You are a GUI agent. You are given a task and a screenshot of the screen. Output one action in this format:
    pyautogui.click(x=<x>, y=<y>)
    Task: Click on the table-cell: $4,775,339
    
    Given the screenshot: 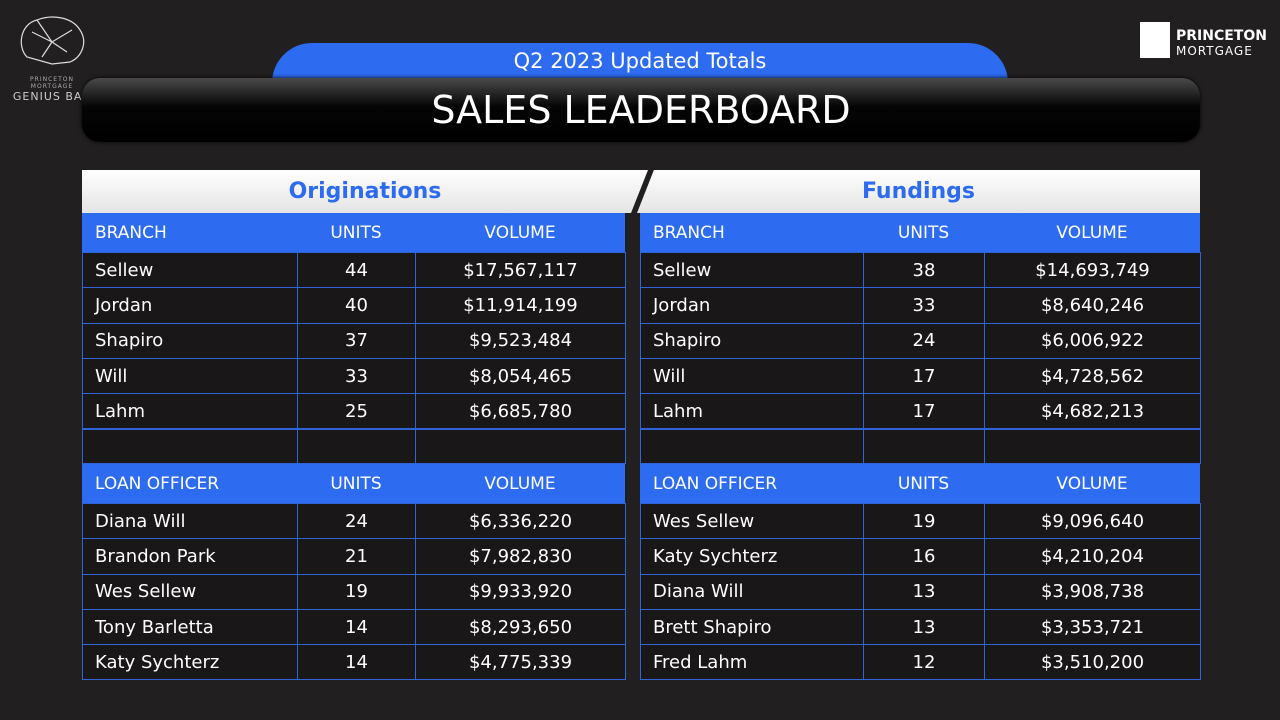 What is the action you would take?
    pyautogui.click(x=520, y=662)
    